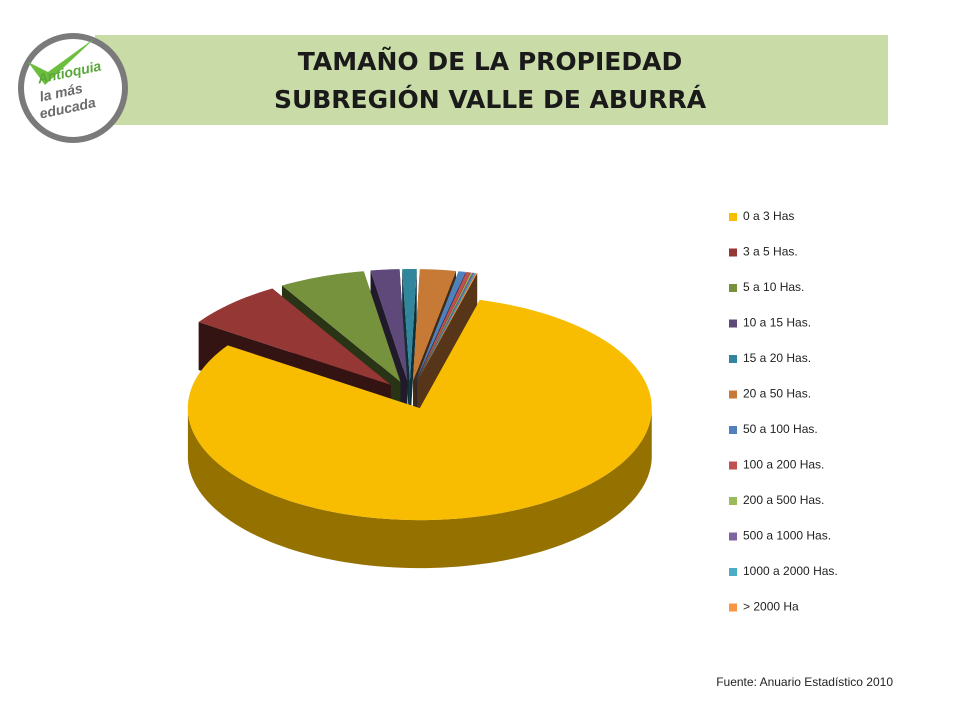  I want to click on legend-label: 15 a 20 Has., so click(777, 358).